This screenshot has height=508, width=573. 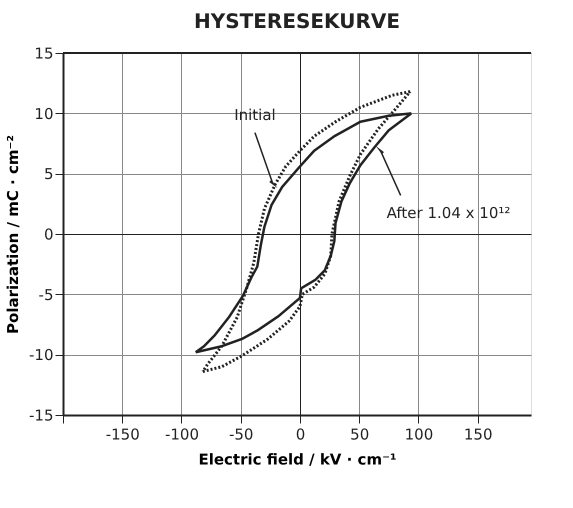 What do you see at coordinates (478, 435) in the screenshot?
I see `x-tick-label: 150` at bounding box center [478, 435].